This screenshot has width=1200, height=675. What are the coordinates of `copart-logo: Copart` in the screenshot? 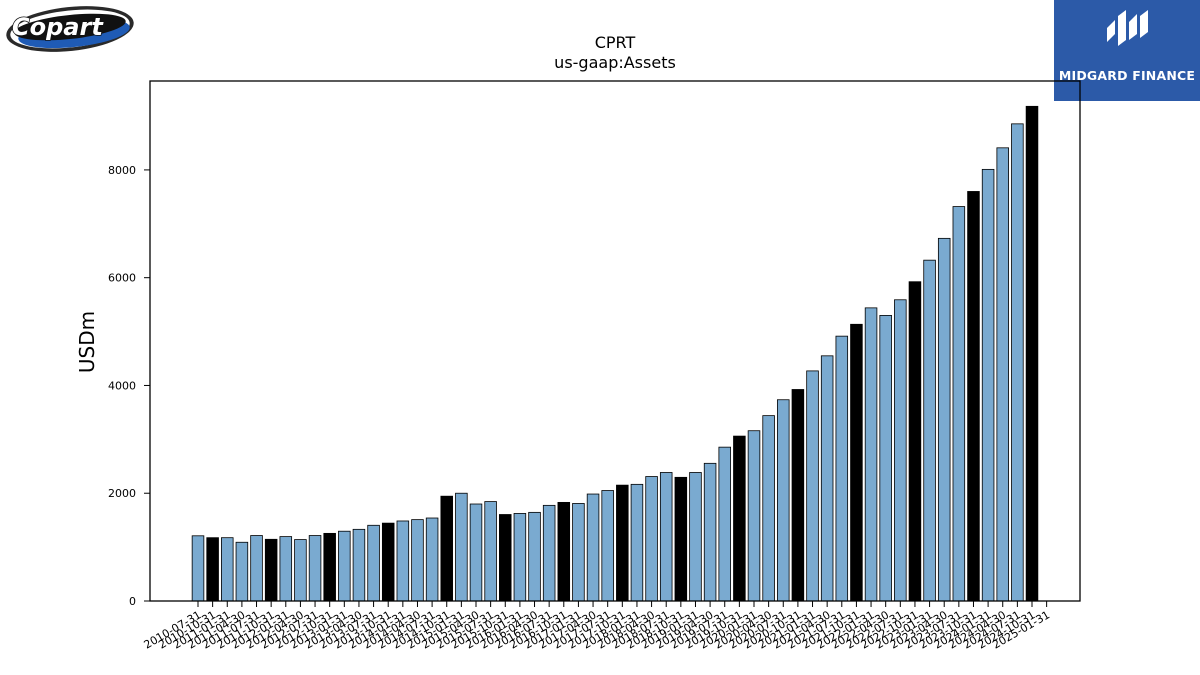 It's located at (70, 31).